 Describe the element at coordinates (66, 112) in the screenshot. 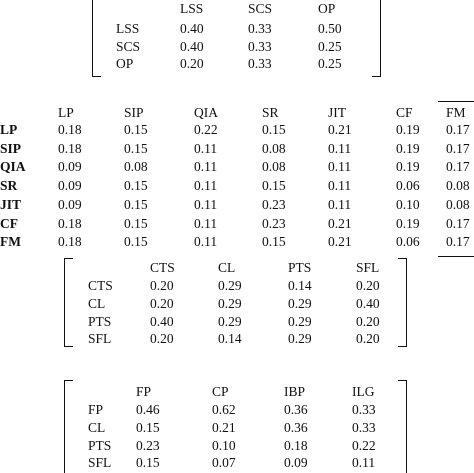

I see `column-header: LP` at that location.